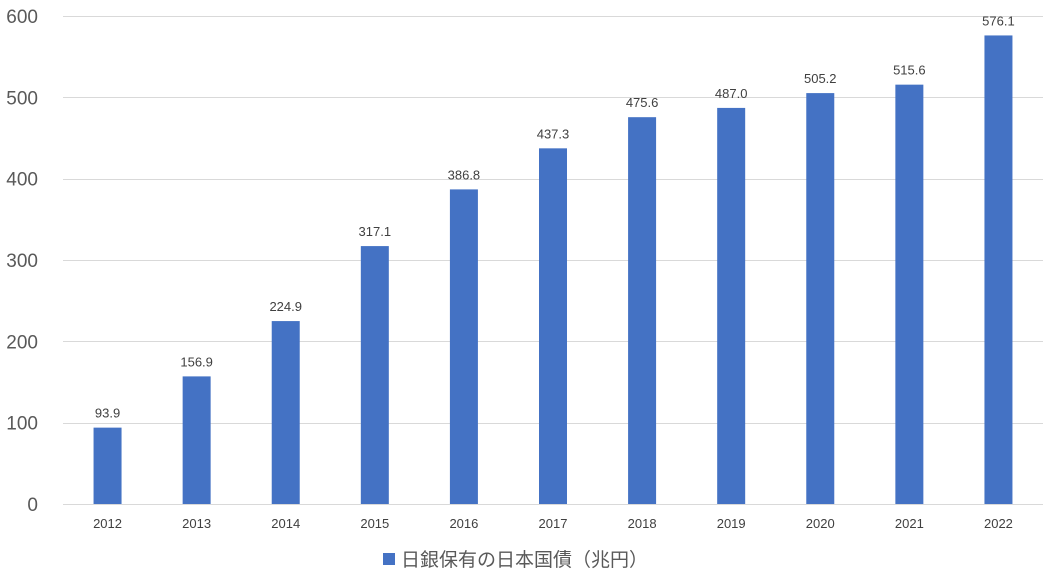 The height and width of the screenshot is (576, 1045). Describe the element at coordinates (731, 93) in the screenshot. I see `data-label-2019: 487.0` at that location.